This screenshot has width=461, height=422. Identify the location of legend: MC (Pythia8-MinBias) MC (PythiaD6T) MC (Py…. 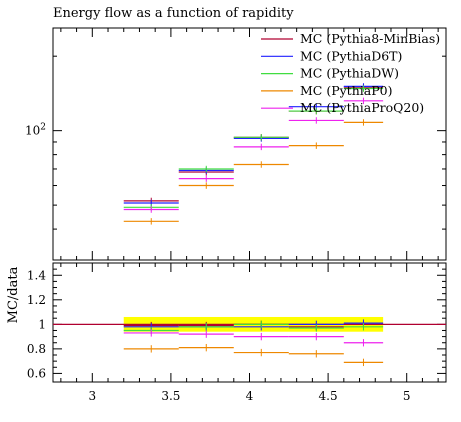
(350, 73).